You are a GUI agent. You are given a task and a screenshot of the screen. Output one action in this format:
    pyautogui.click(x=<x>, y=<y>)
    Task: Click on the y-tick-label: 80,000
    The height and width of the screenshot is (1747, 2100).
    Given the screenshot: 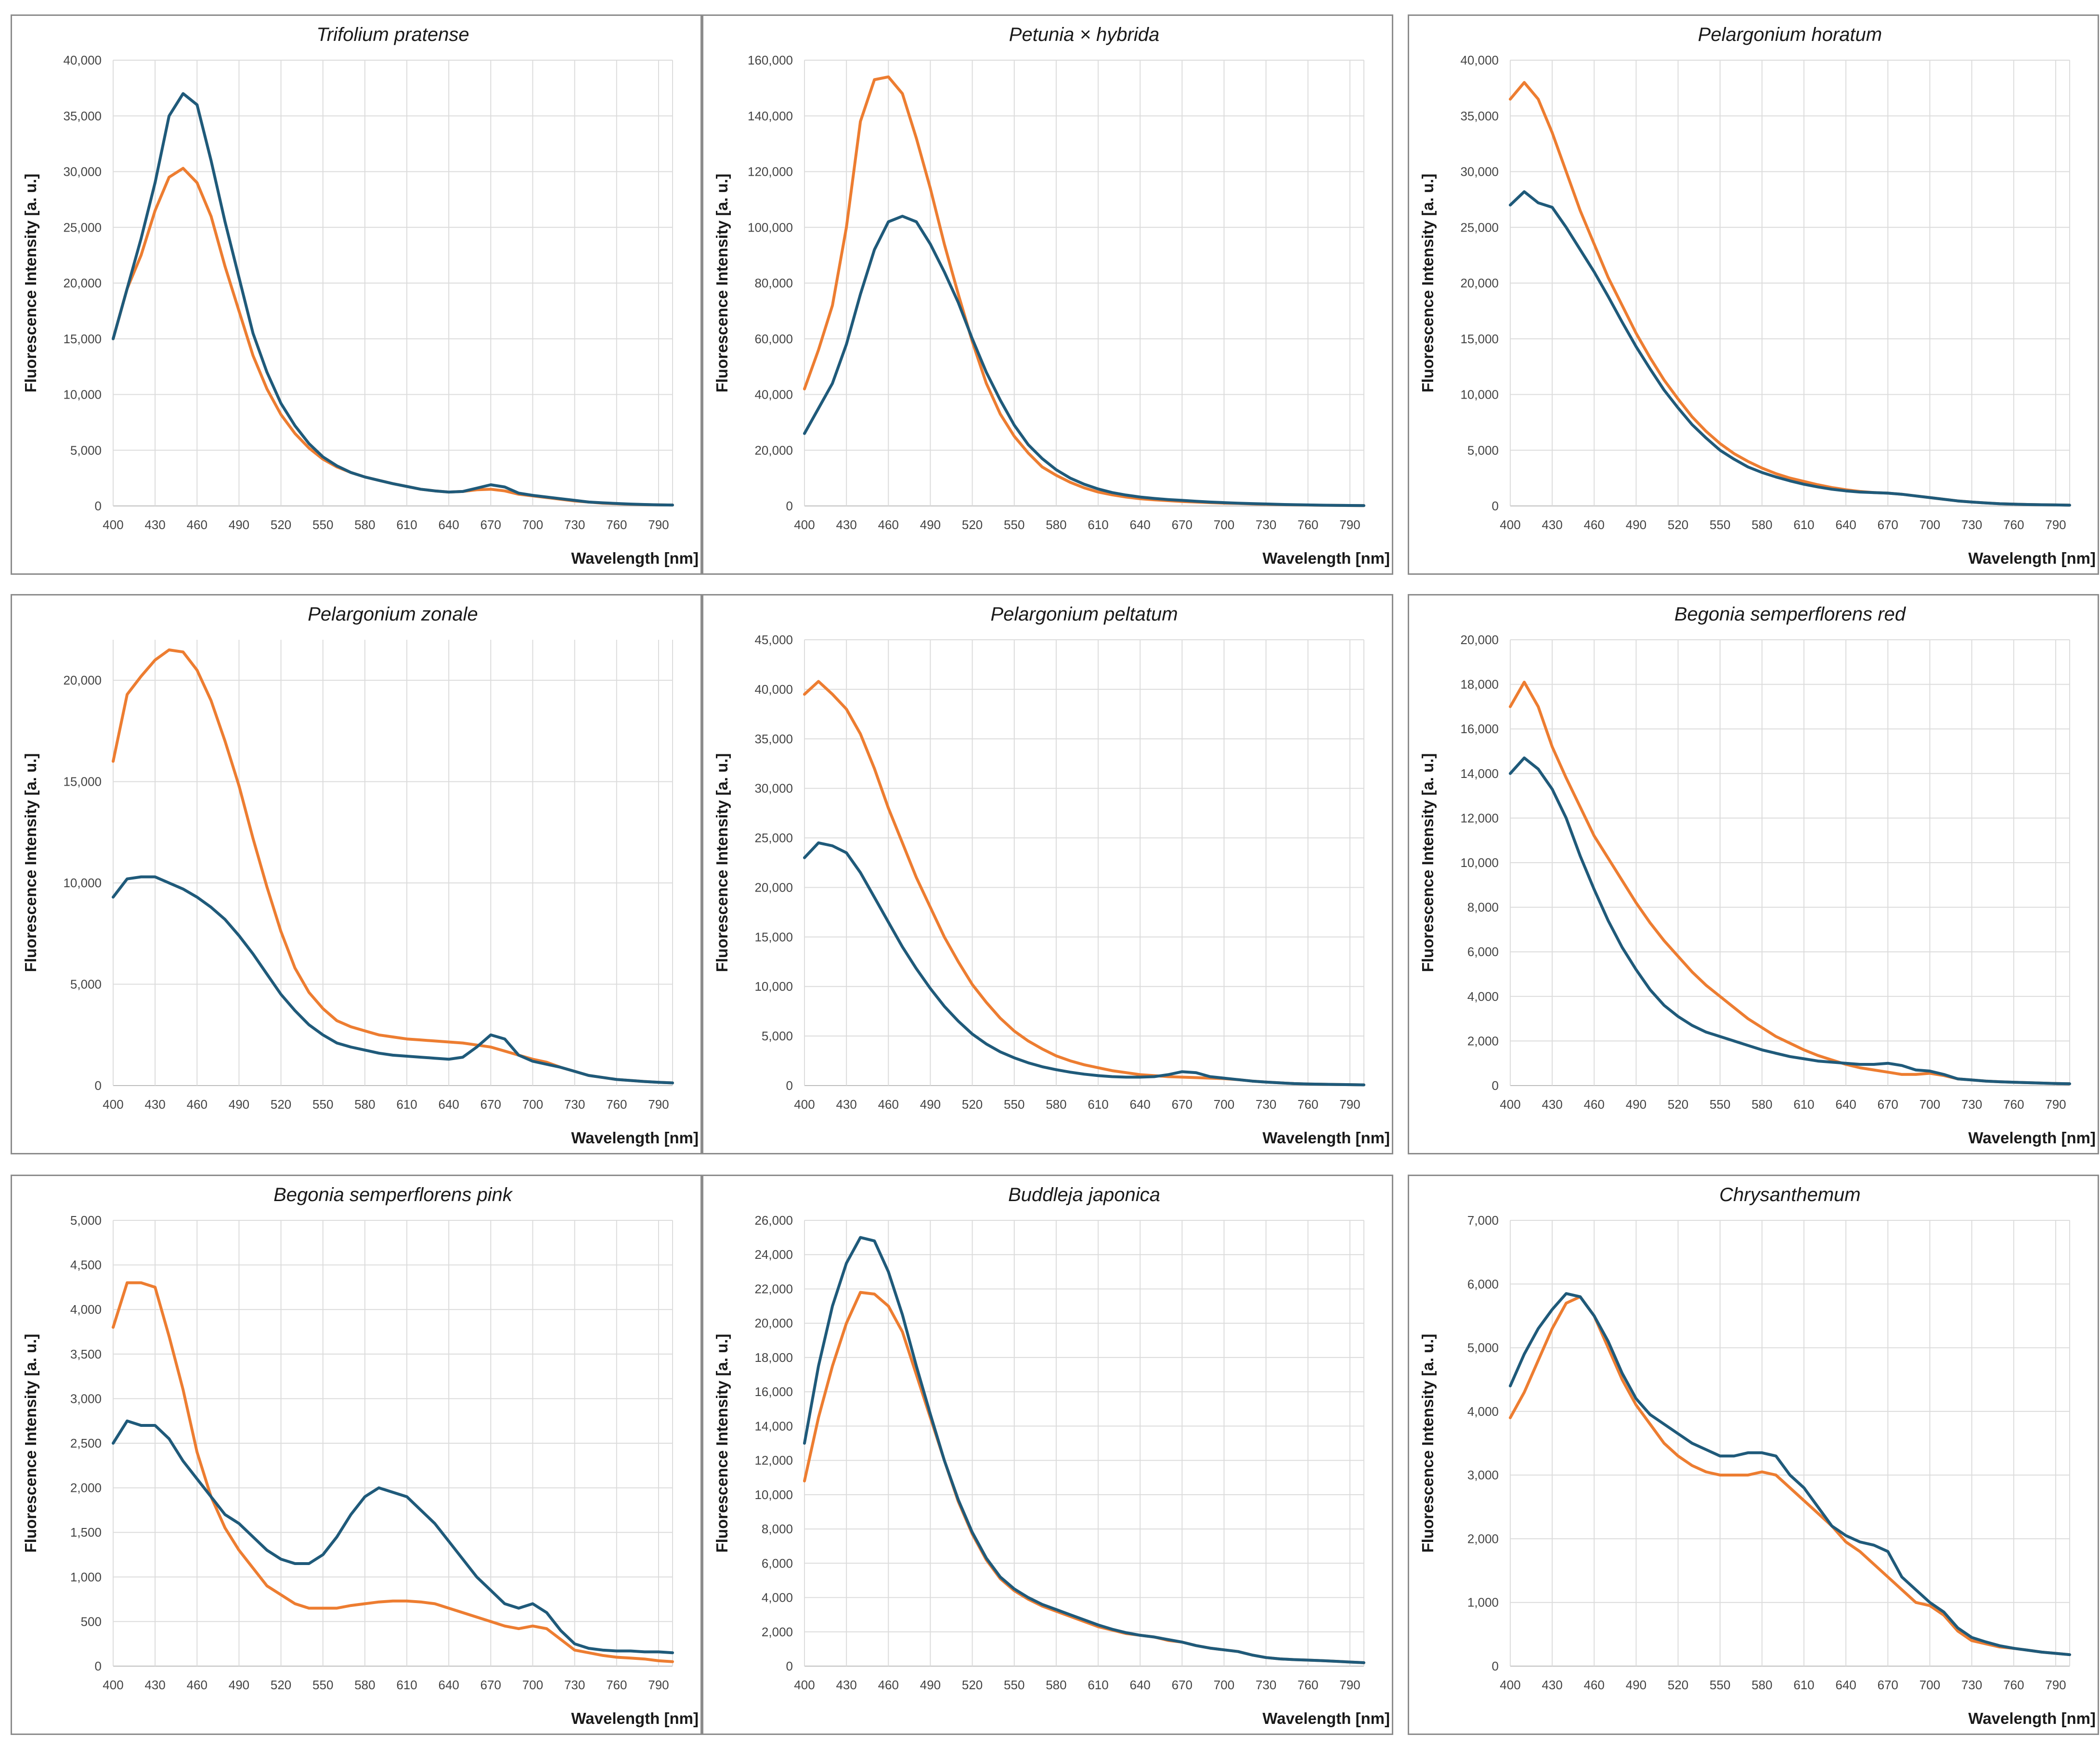 What is the action you would take?
    pyautogui.click(x=773, y=283)
    